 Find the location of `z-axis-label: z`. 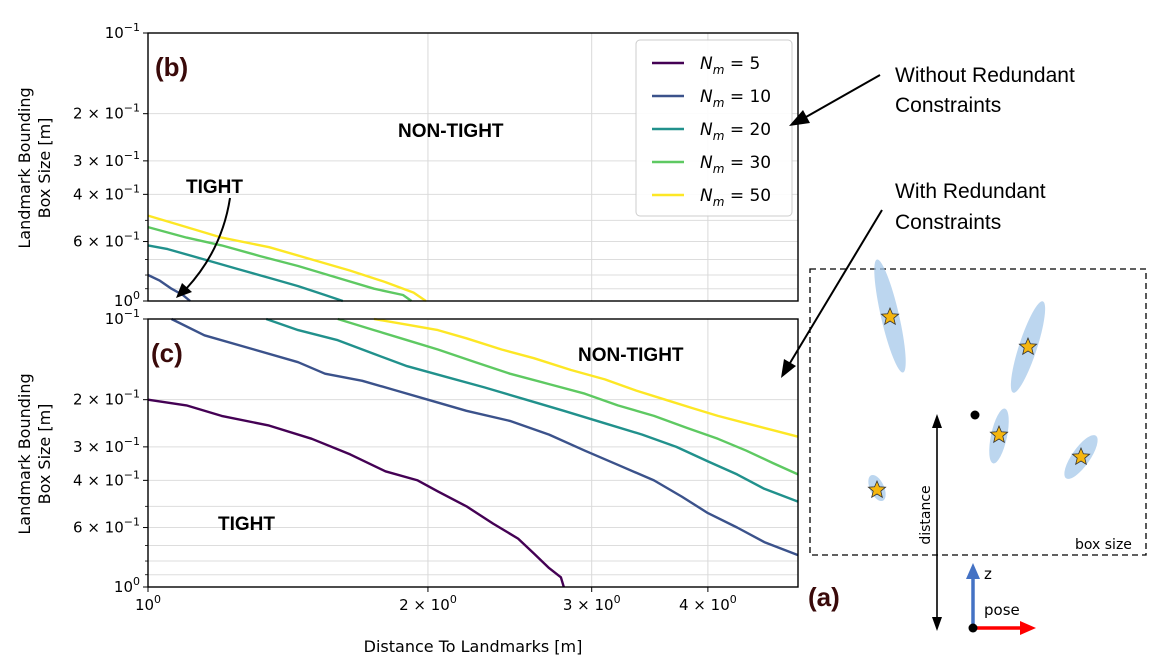

z-axis-label: z is located at coordinates (988, 574).